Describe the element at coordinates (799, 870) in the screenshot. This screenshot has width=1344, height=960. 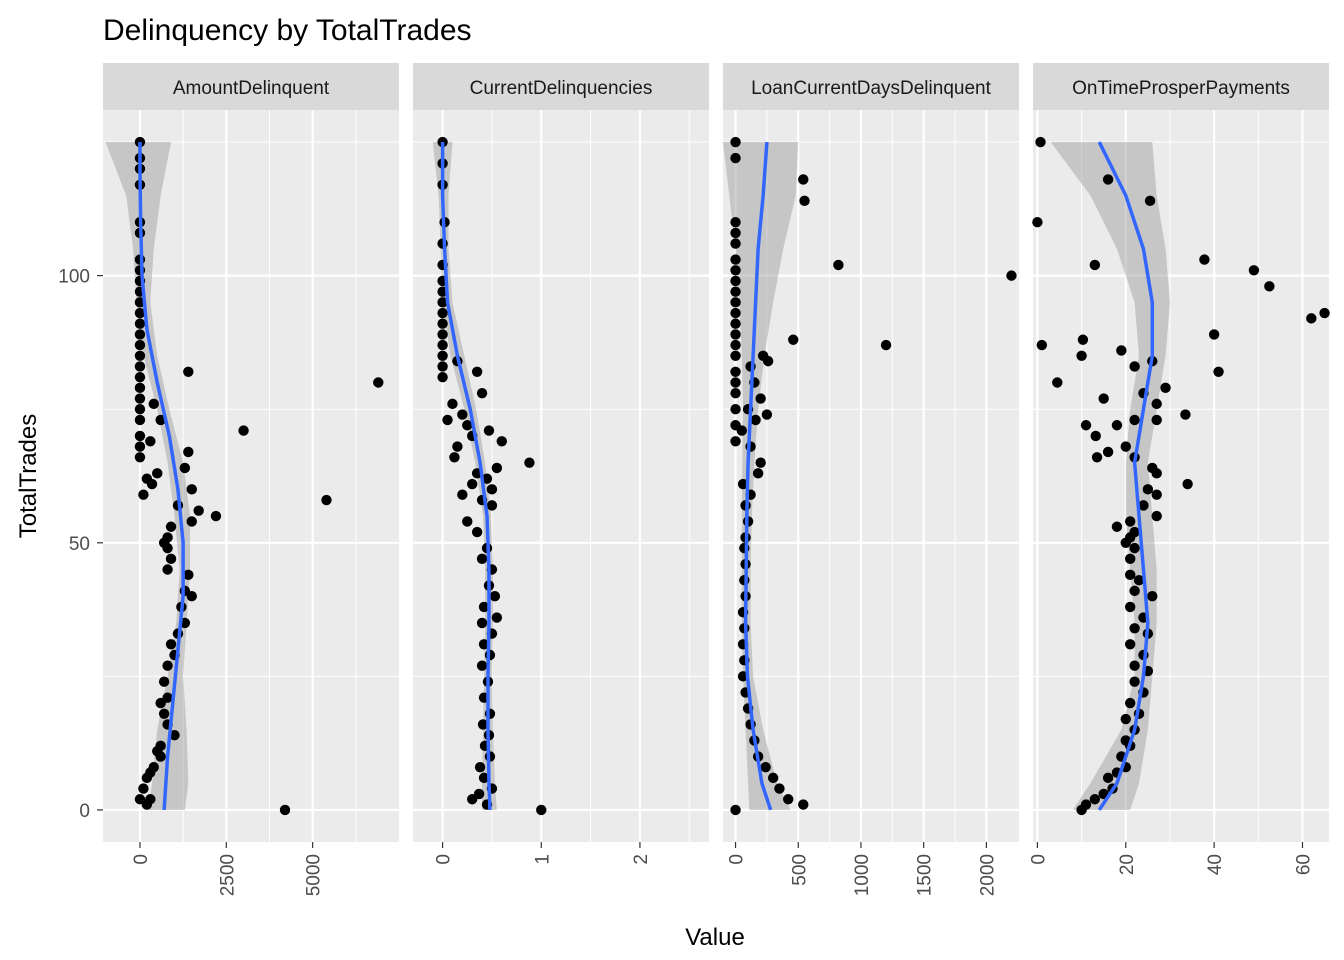
I see `x-tick-label: 500` at that location.